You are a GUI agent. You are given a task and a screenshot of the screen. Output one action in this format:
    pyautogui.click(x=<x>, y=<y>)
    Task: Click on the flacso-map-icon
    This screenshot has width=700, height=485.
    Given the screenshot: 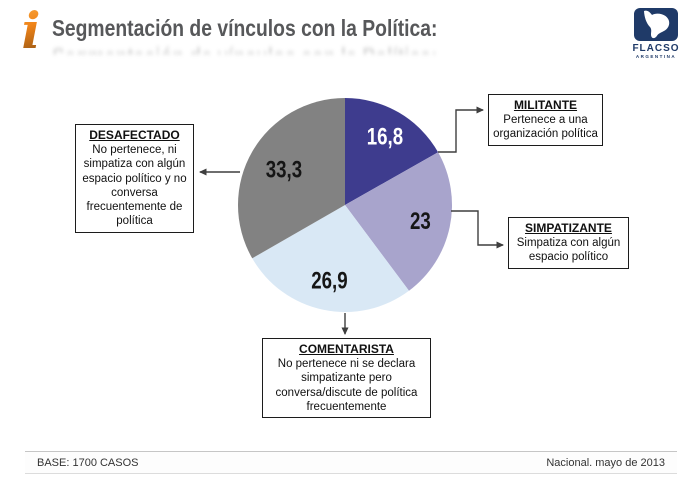 What is the action you would take?
    pyautogui.click(x=656, y=24)
    